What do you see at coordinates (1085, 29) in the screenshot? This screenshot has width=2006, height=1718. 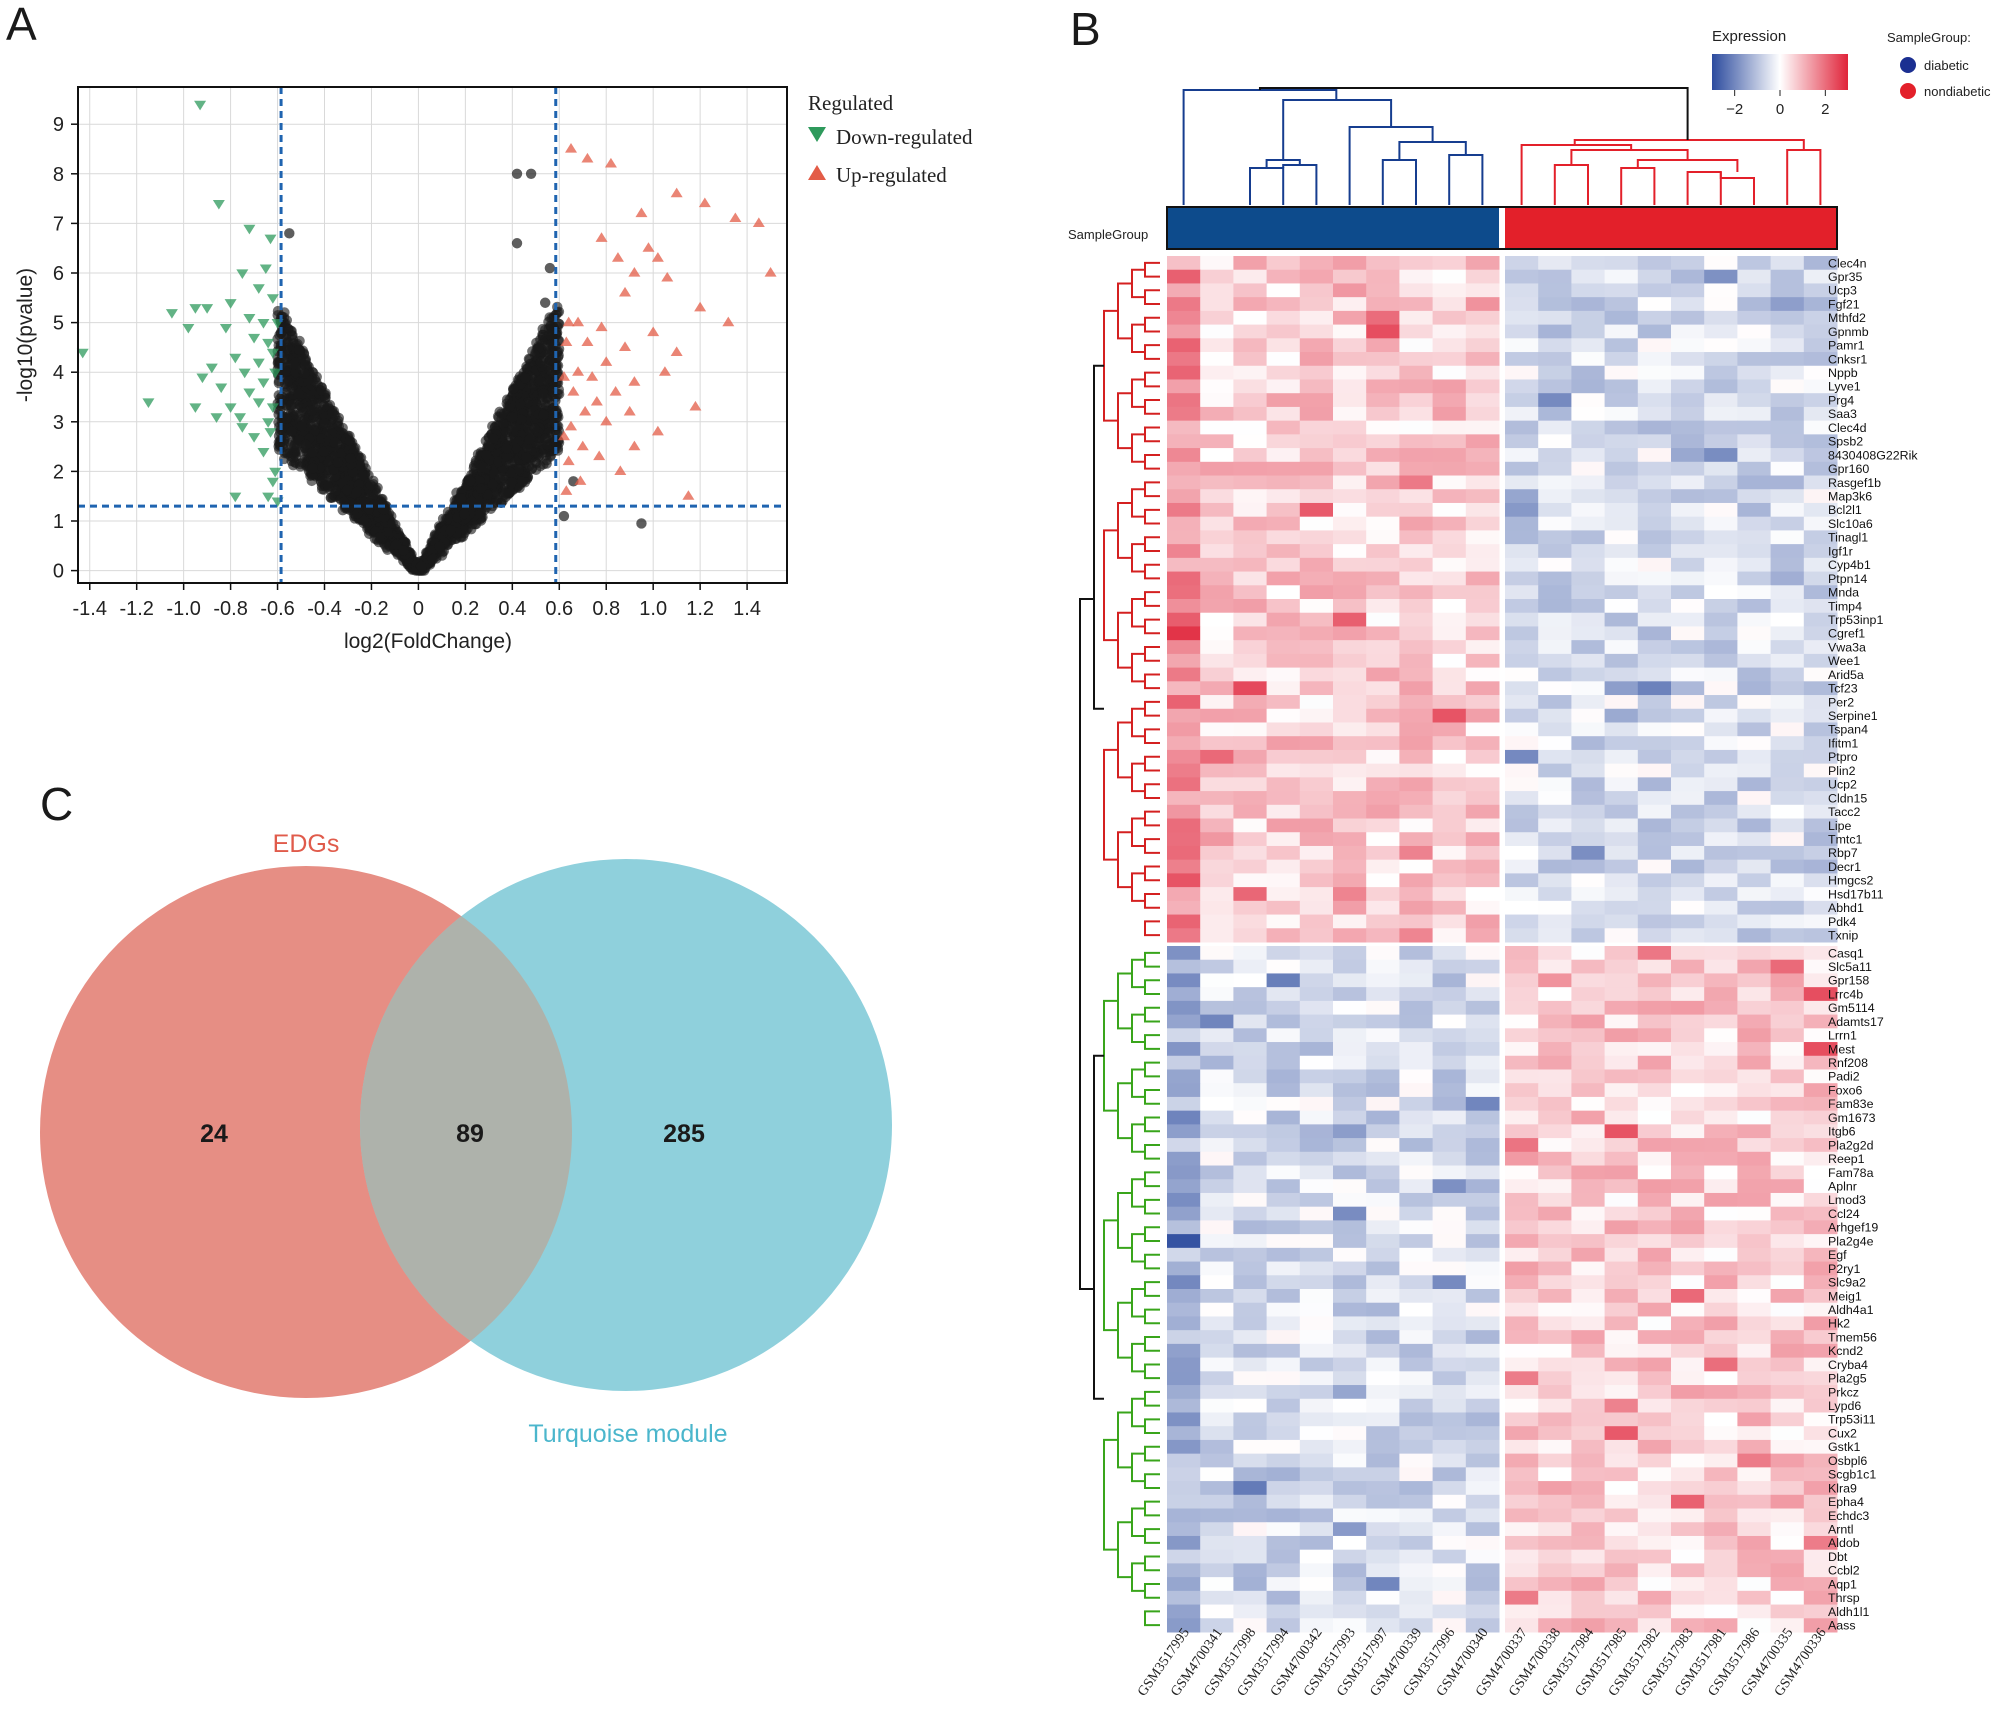 I see `panel-b-letter: B` at bounding box center [1085, 29].